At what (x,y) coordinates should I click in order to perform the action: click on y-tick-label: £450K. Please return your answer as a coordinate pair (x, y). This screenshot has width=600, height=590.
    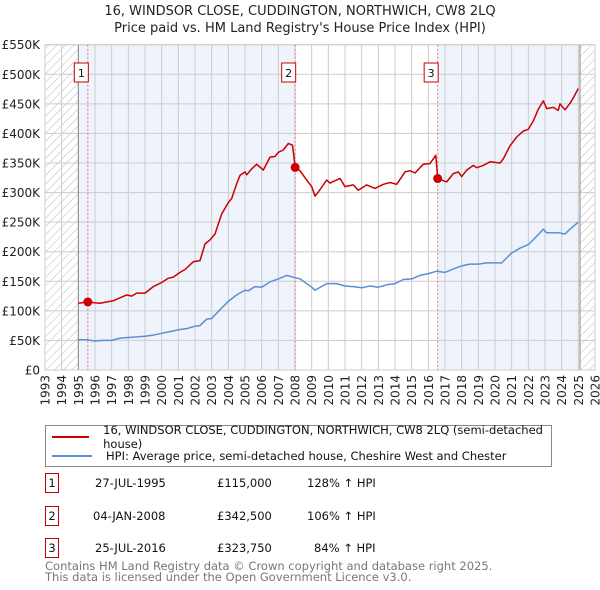
    Looking at the image, I should click on (22, 104).